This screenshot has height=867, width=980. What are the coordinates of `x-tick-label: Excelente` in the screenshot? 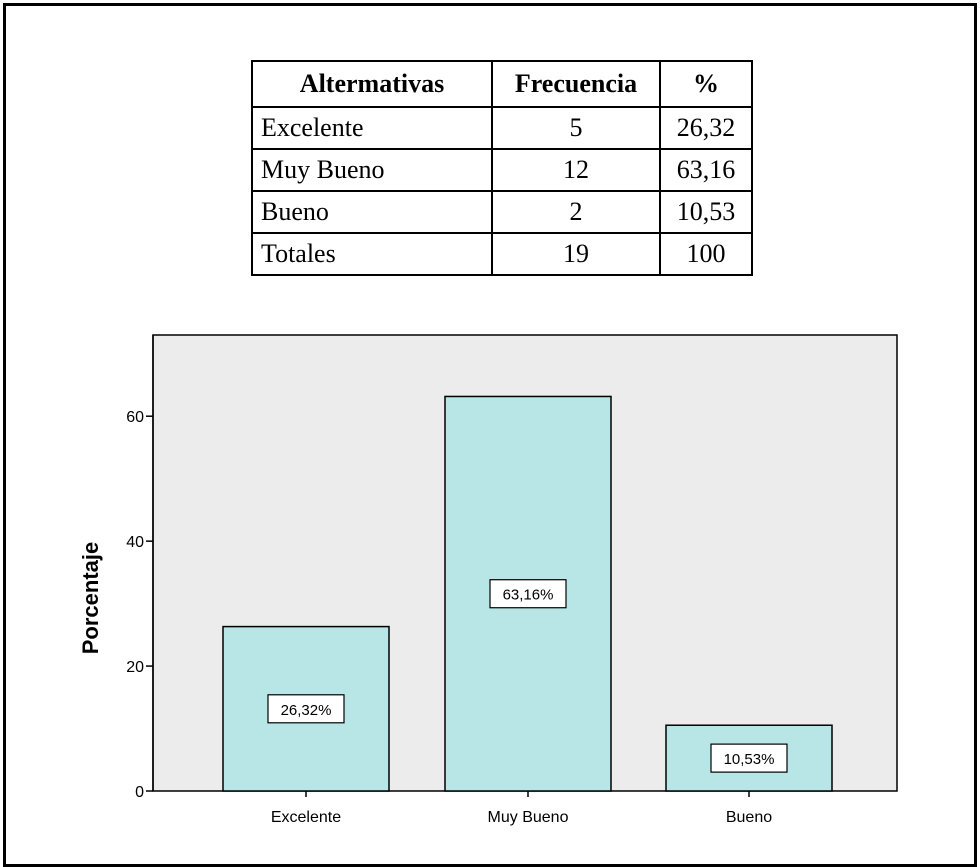 It's located at (306, 817).